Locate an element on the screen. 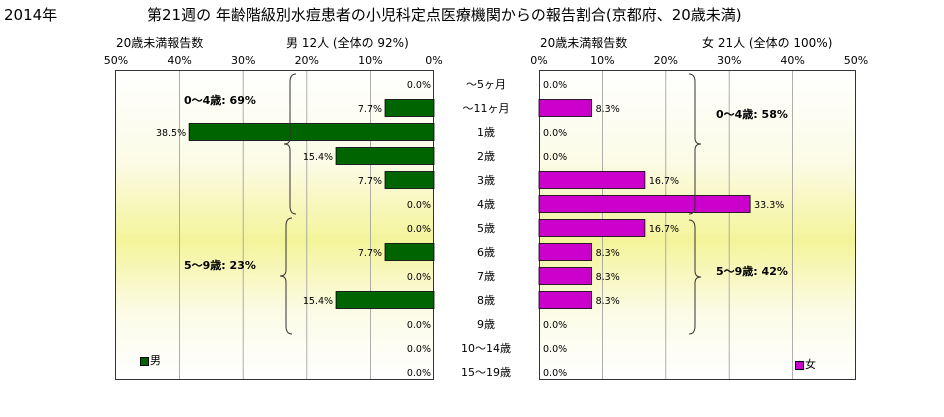  male-legend-swatch is located at coordinates (144, 361).